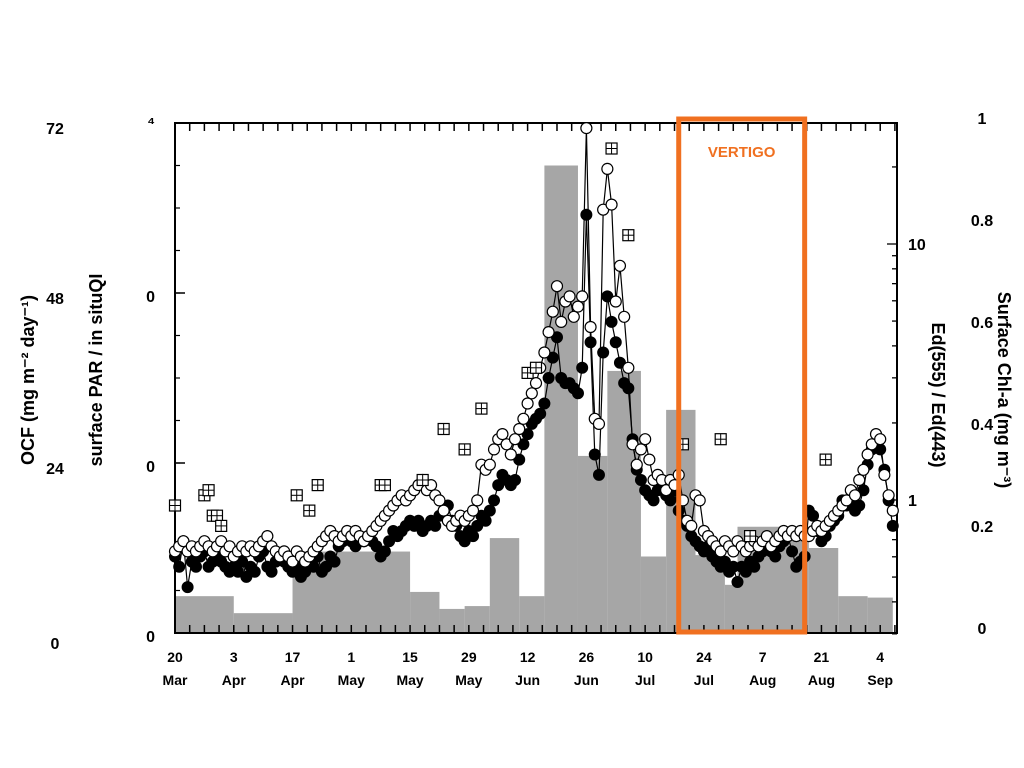 This screenshot has height=768, width=1024. What do you see at coordinates (293, 657) in the screenshot?
I see `x-tick-label-day: 17` at bounding box center [293, 657].